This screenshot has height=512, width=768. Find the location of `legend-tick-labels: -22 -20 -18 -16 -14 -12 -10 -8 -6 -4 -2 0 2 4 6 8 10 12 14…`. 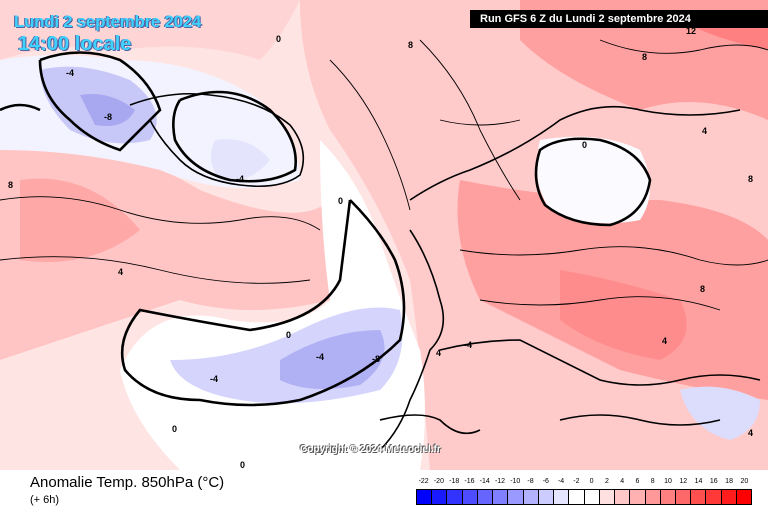

legend-tick-labels: -22 -20 -18 -16 -14 -12 -10 -8 -6 -4 -2 0 2 4 6 8 10 12 14… is located at coordinates (584, 483).